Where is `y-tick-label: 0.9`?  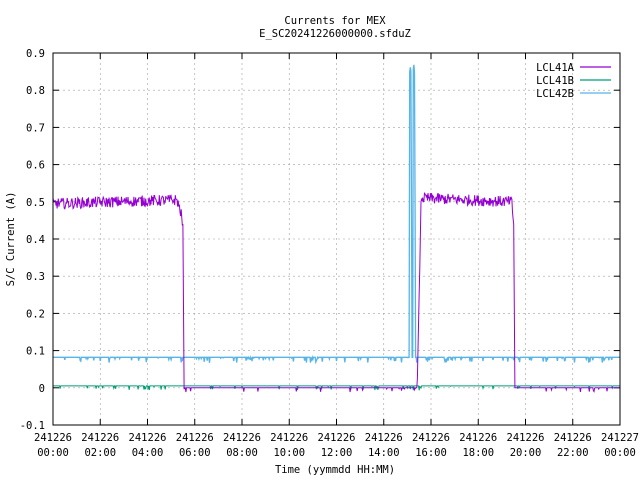
y-tick-label: 0.9 is located at coordinates (35, 54).